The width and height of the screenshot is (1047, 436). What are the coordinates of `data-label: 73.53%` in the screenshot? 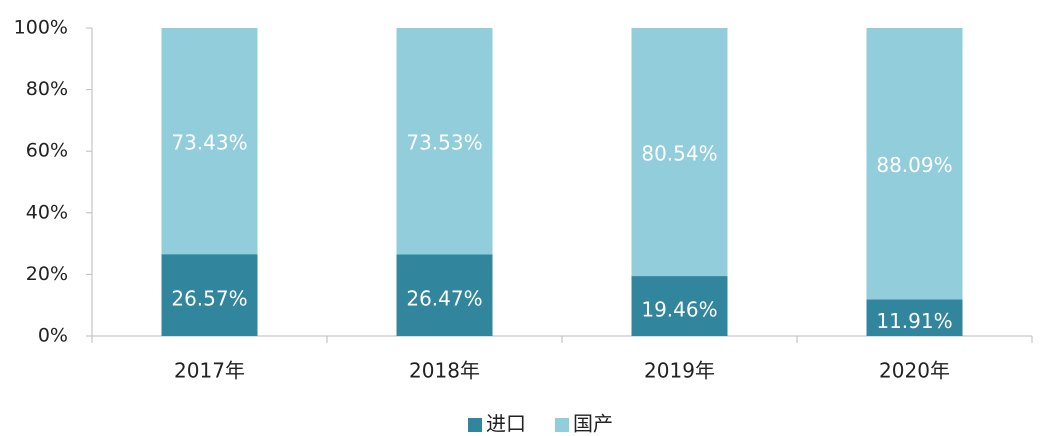 It's located at (444, 143).